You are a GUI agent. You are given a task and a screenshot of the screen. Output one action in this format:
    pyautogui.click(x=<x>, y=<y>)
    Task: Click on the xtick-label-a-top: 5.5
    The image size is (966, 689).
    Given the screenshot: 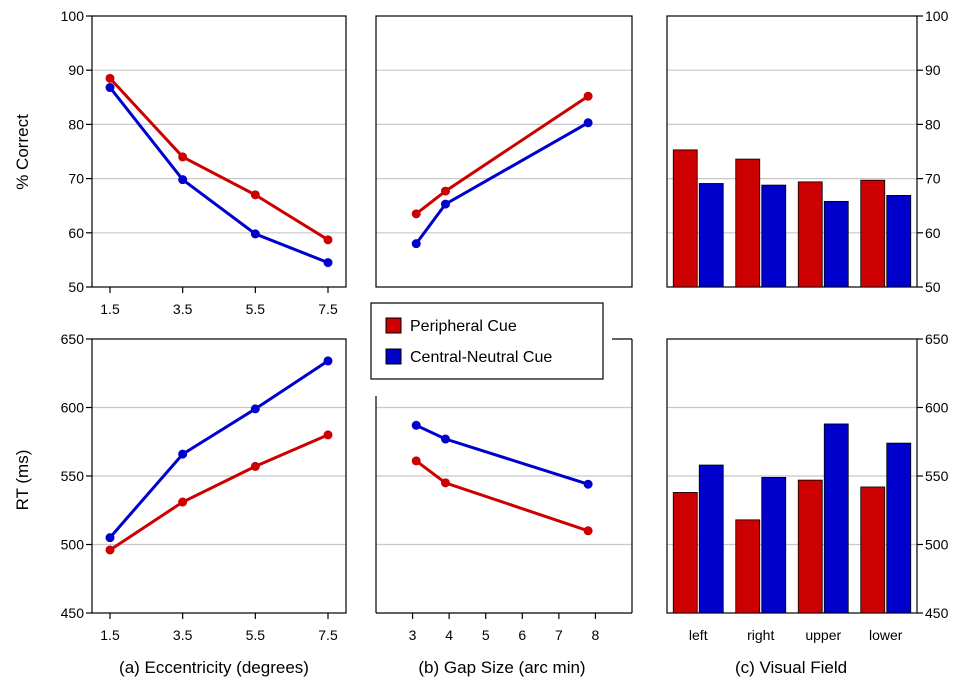 What is the action you would take?
    pyautogui.click(x=256, y=309)
    